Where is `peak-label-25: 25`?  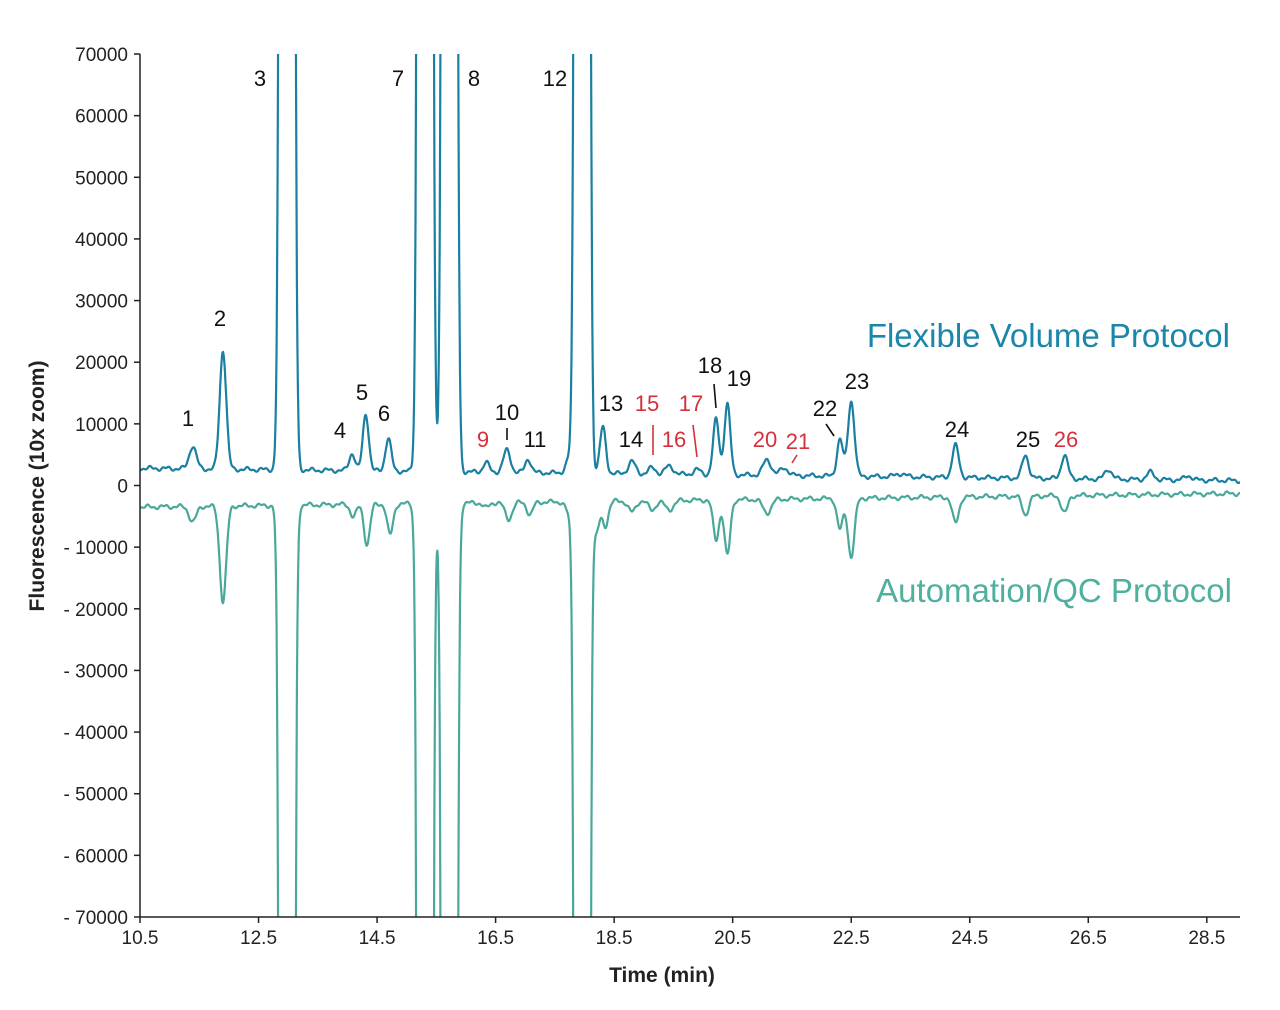 peak-label-25: 25 is located at coordinates (1028, 439).